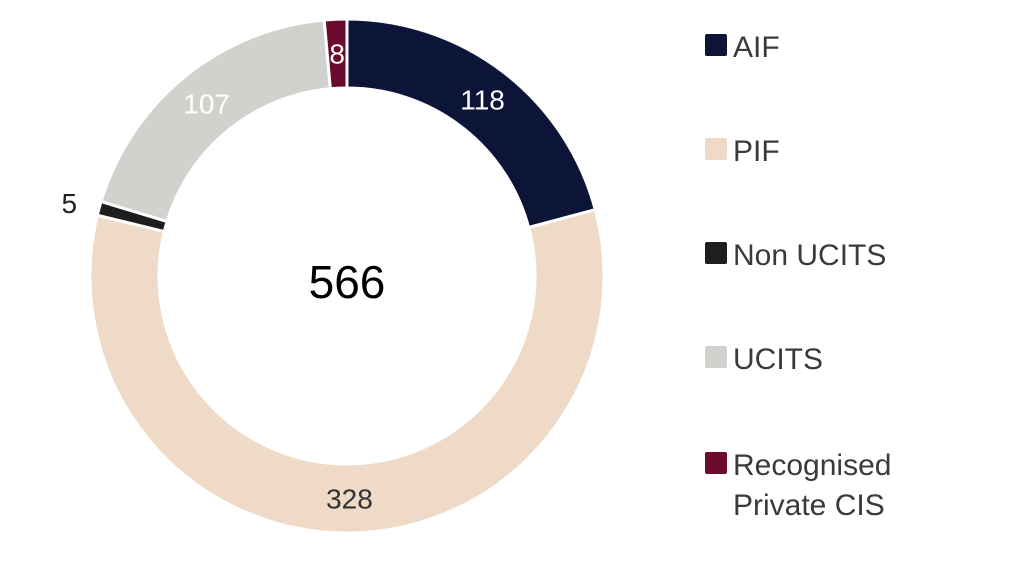  Describe the element at coordinates (778, 359) in the screenshot. I see `legend-label-ucits: UCITS` at that location.